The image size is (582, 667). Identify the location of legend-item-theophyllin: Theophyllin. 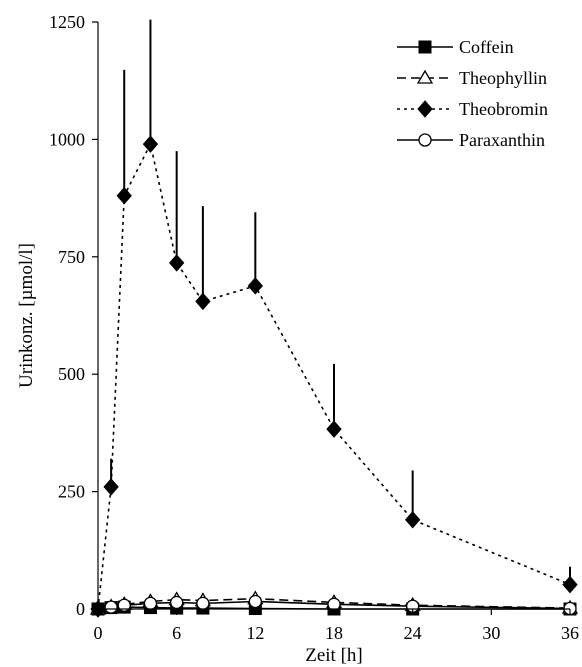
(472, 78).